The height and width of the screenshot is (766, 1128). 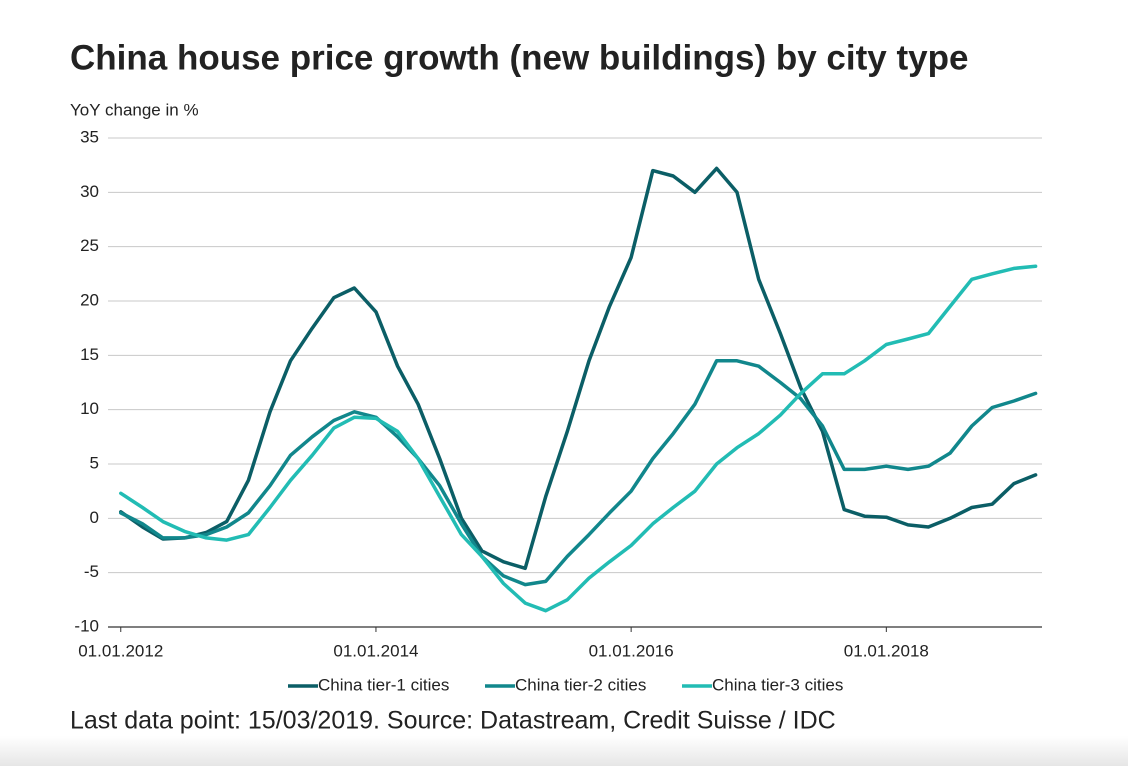 What do you see at coordinates (89, 354) in the screenshot?
I see `y-tick-label: 15` at bounding box center [89, 354].